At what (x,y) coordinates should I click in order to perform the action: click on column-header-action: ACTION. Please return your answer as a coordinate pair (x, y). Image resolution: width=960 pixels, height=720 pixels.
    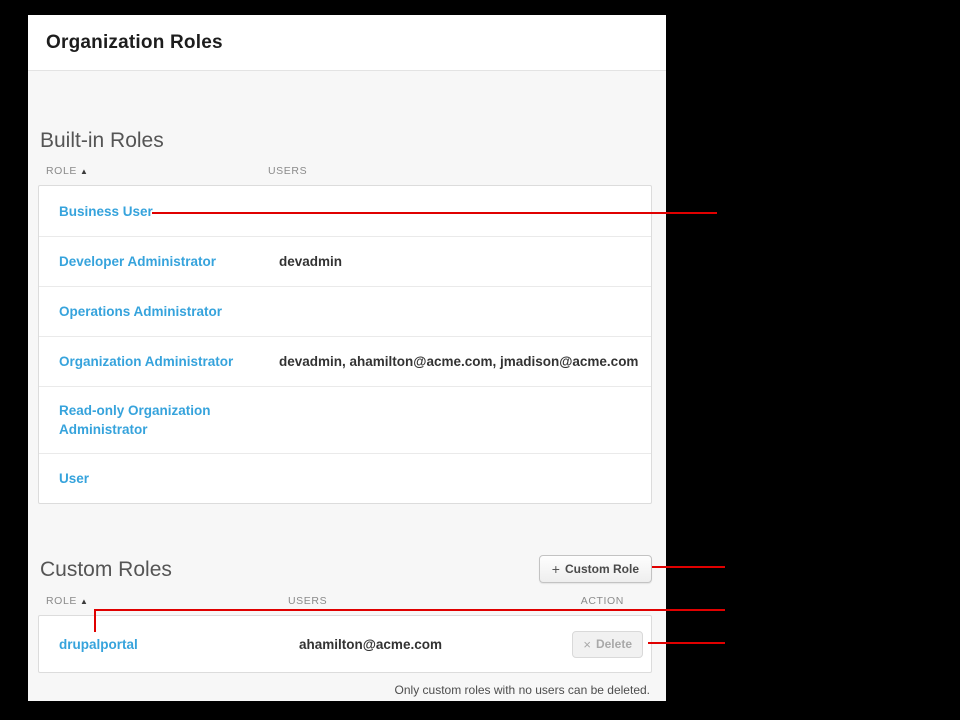
    Looking at the image, I should click on (602, 601).